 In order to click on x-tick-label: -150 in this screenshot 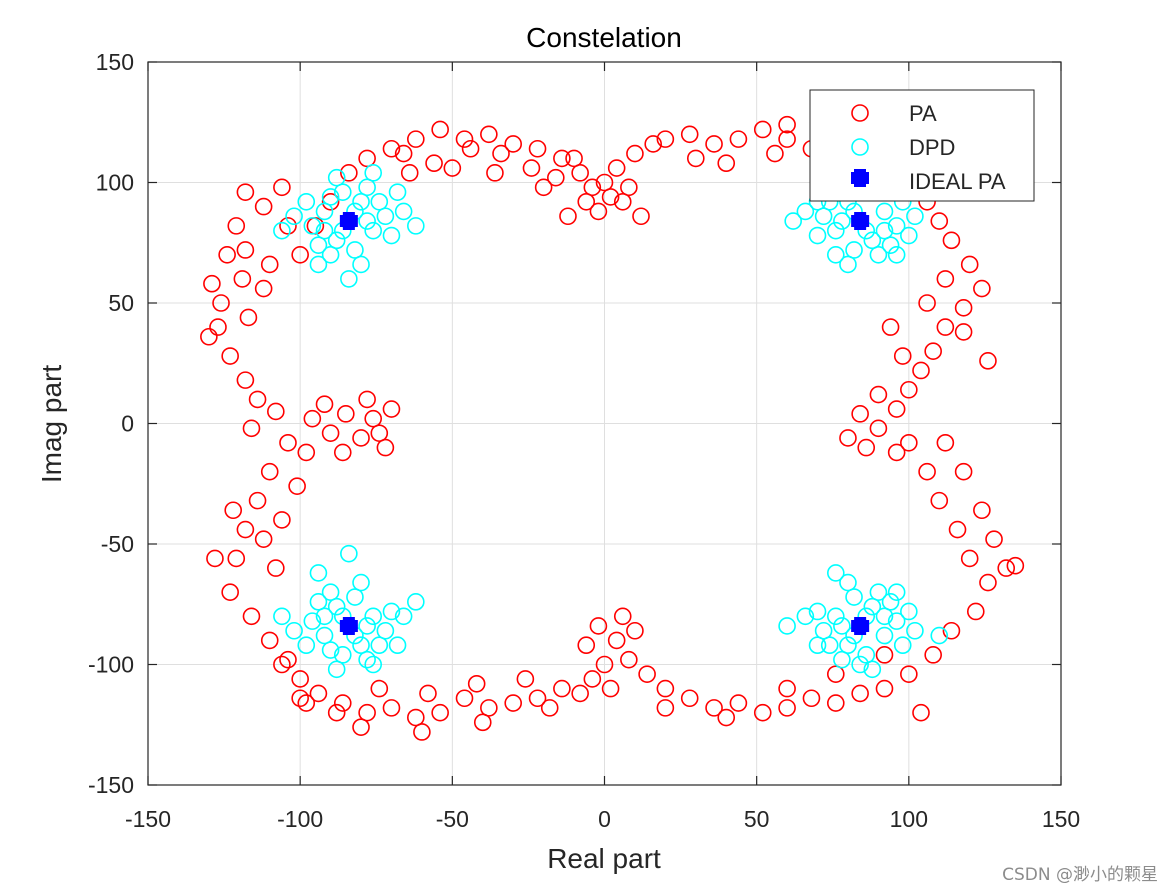, I will do `click(148, 819)`.